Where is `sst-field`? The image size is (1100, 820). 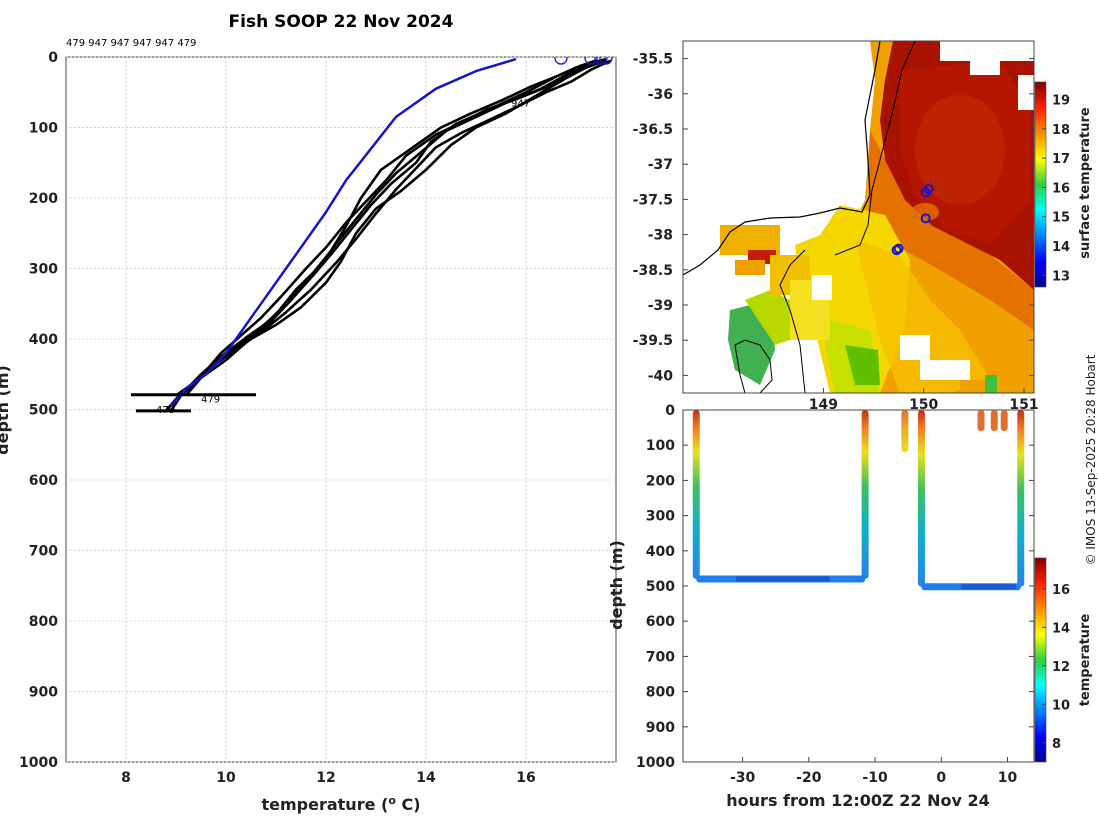
sst-field is located at coordinates (858, 217).